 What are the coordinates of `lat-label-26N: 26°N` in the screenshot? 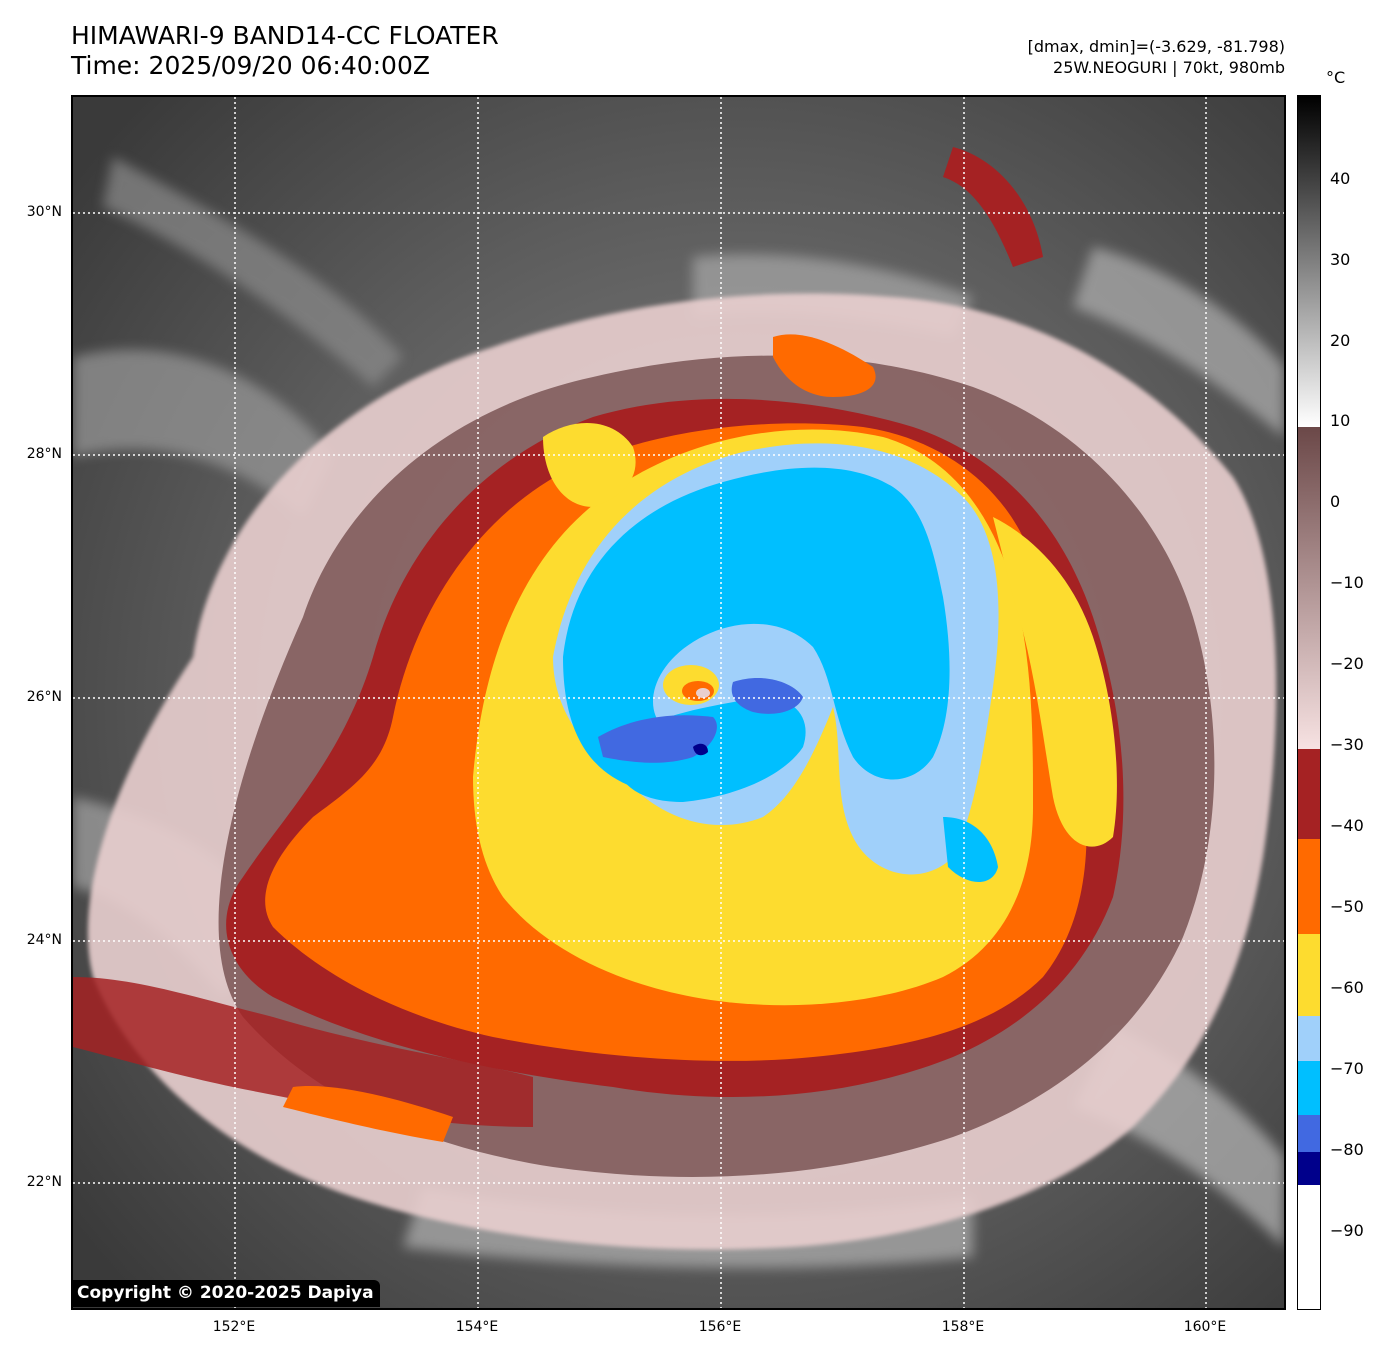 It's located at (44, 697).